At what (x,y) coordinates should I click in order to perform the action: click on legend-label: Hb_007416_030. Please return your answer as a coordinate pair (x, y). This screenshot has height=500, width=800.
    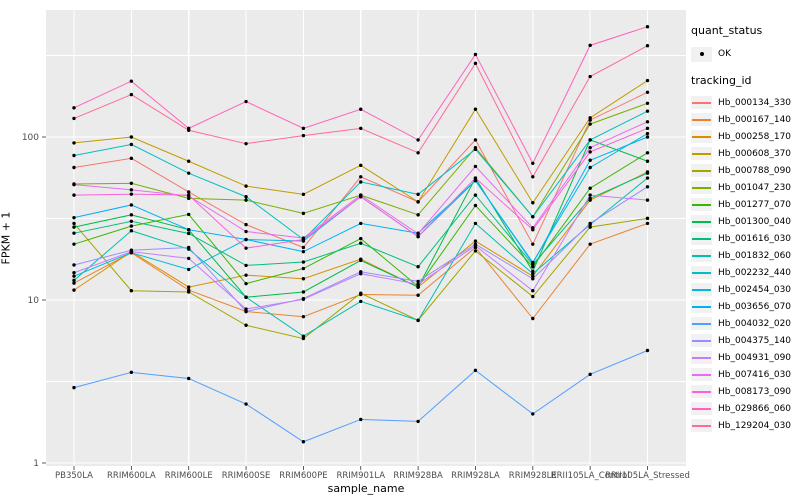
    Looking at the image, I should click on (755, 374).